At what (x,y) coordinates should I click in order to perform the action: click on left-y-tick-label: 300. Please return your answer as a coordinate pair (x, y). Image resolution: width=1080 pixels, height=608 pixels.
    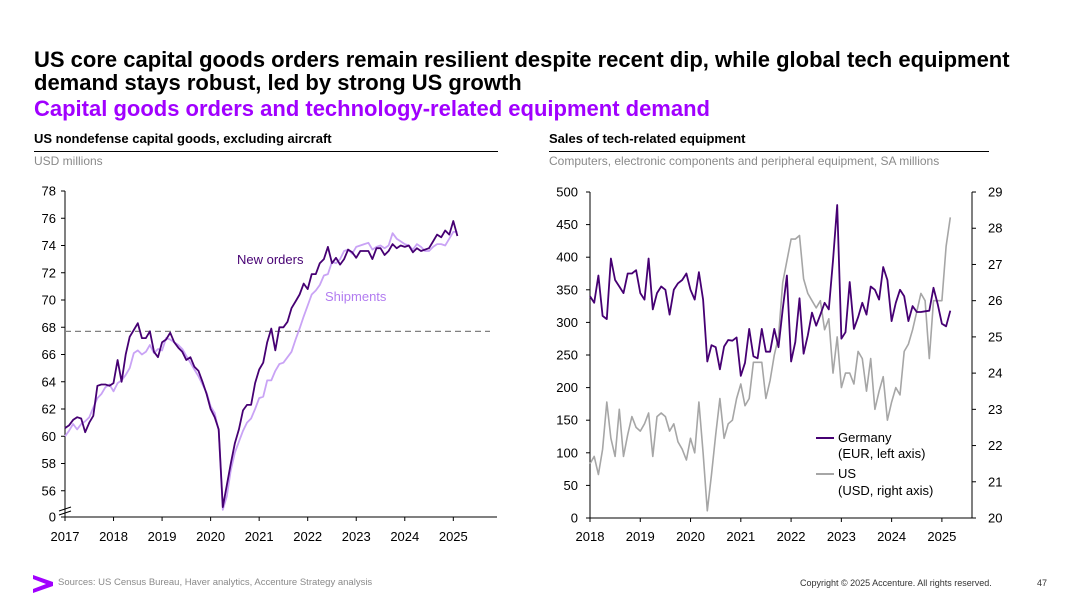
    Looking at the image, I should click on (567, 322).